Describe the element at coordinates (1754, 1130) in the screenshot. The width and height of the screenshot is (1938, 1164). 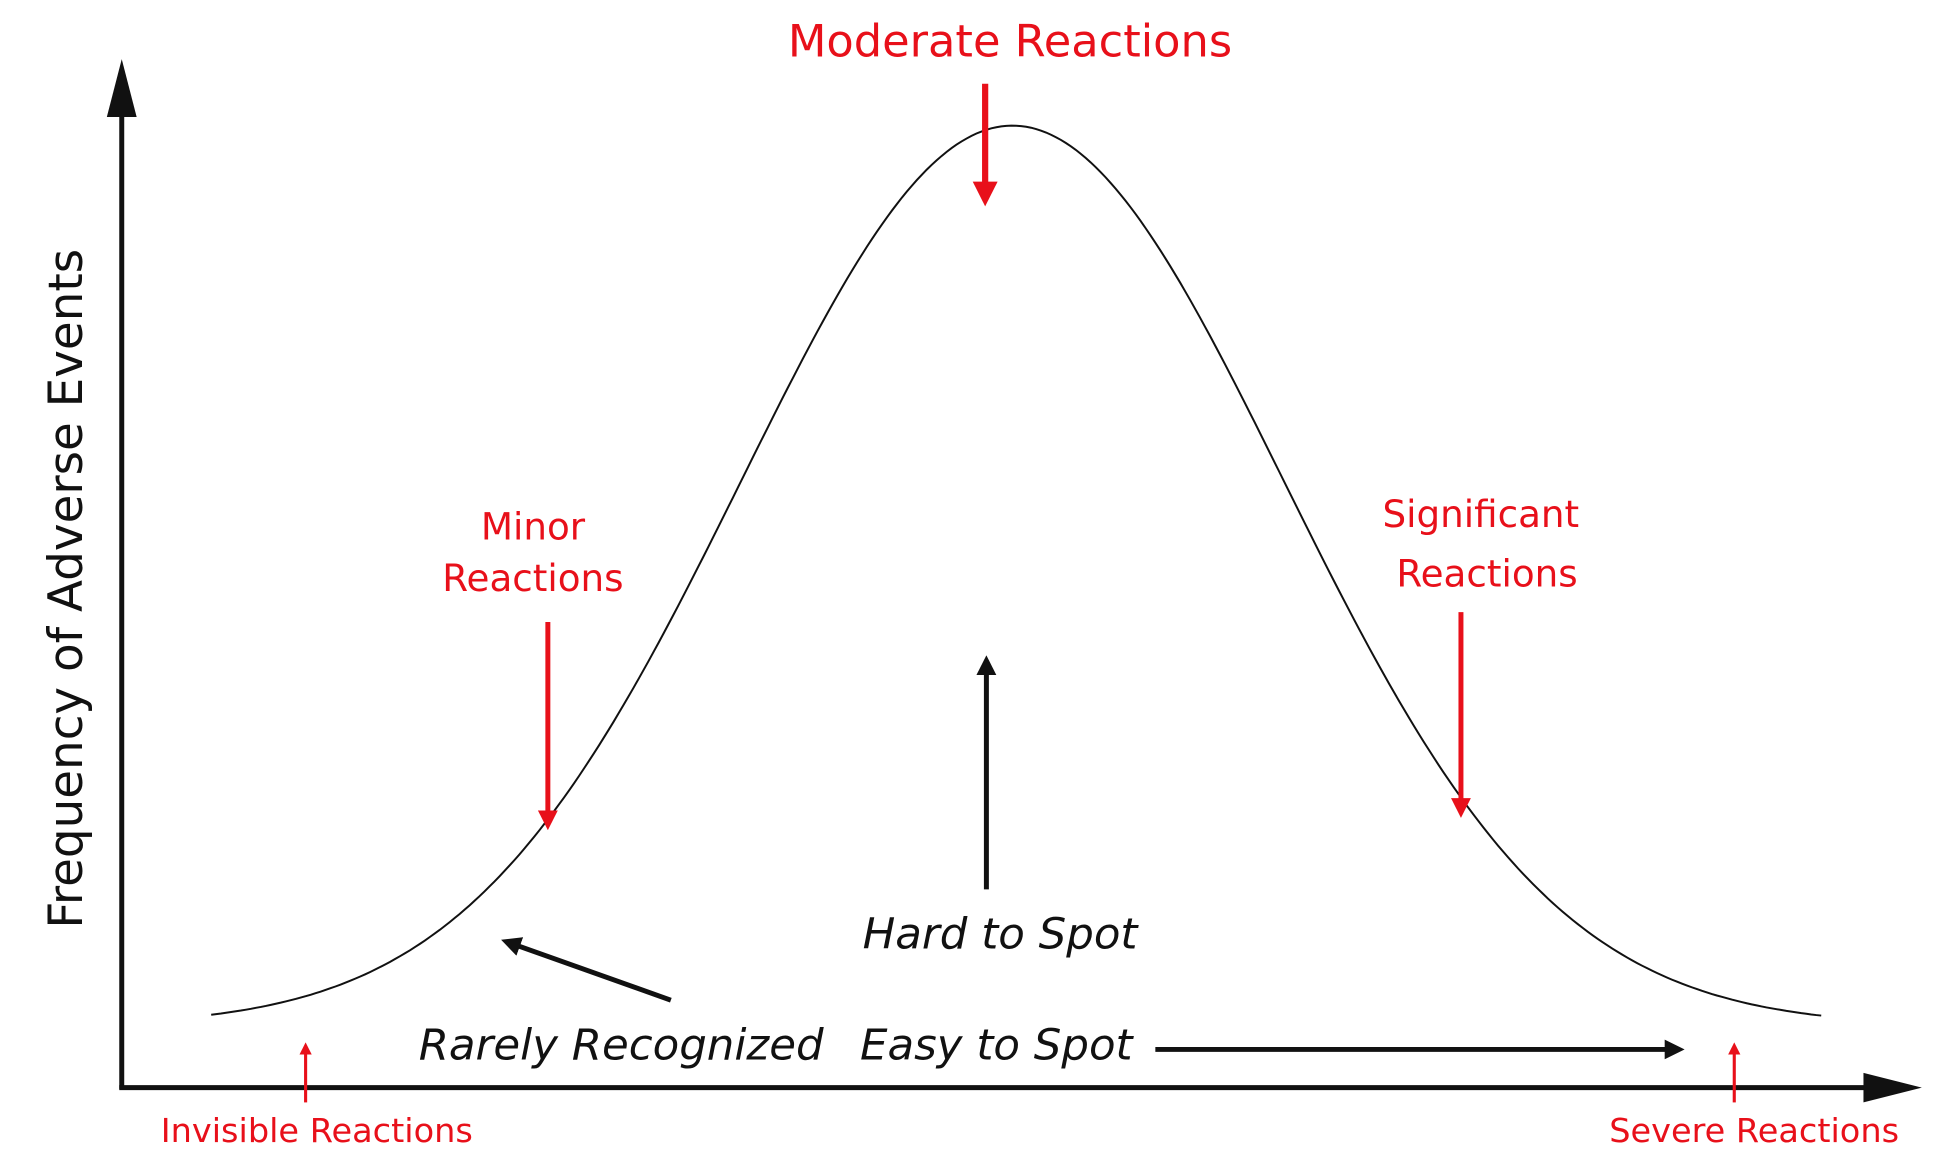
I see `severe-label: Severe Reactions` at that location.